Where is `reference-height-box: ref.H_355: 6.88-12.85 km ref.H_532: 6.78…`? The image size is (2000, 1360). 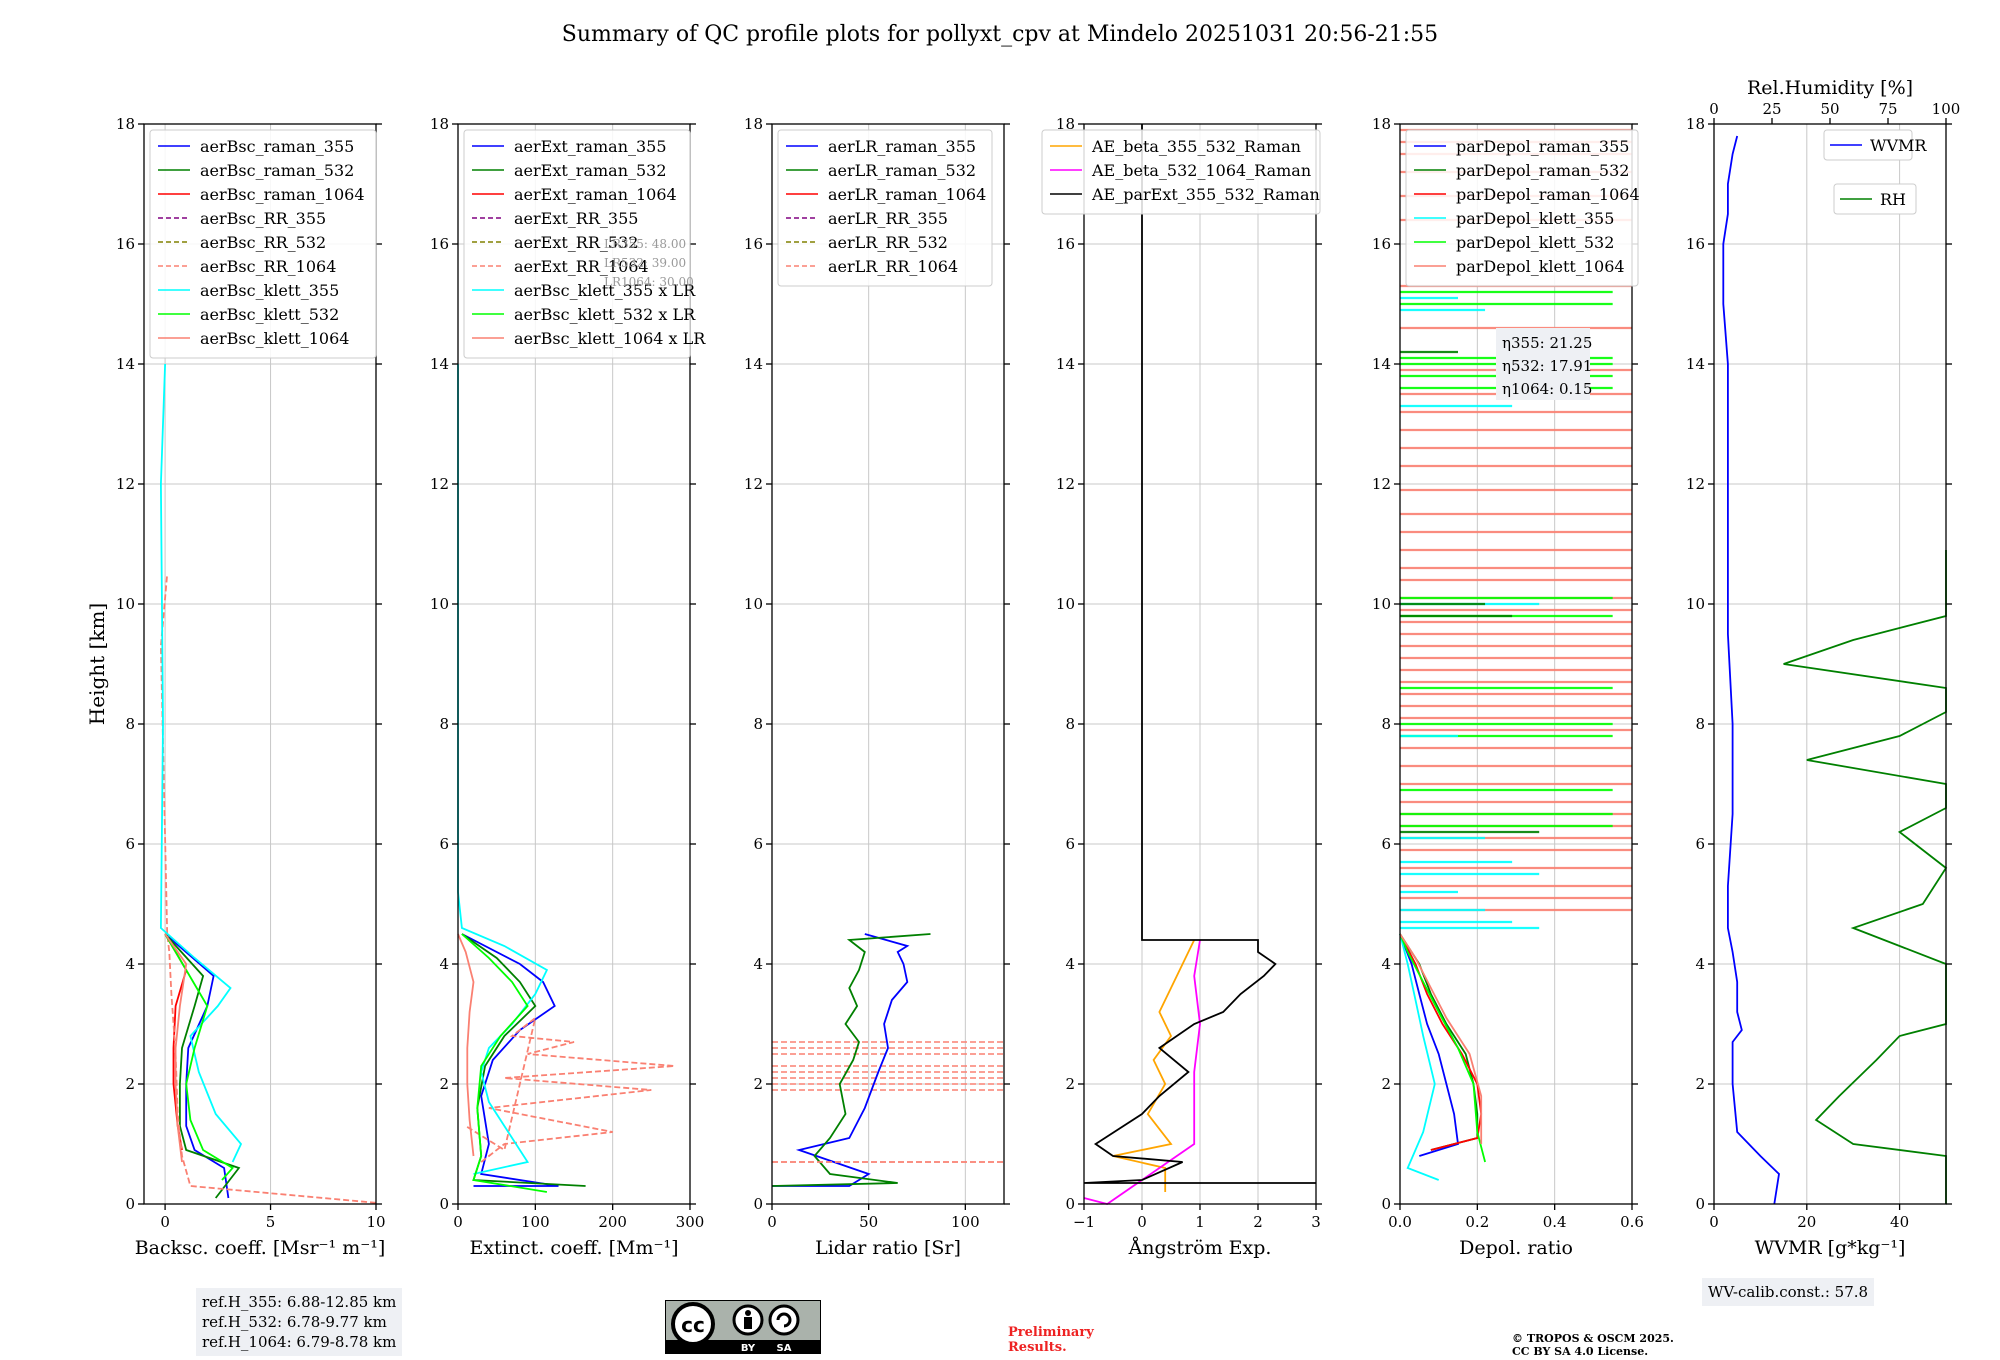
reference-height-box: ref.H_355: 6.88-12.85 km ref.H_532: 6.78… is located at coordinates (299, 1322).